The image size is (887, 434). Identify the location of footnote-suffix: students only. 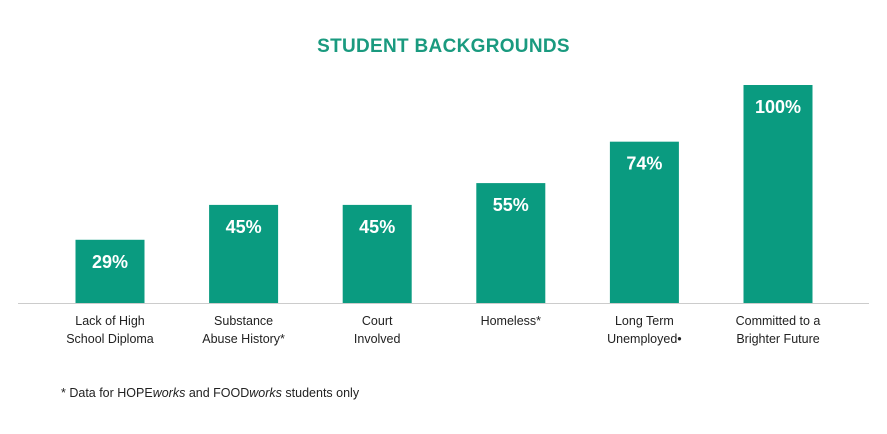
(320, 393).